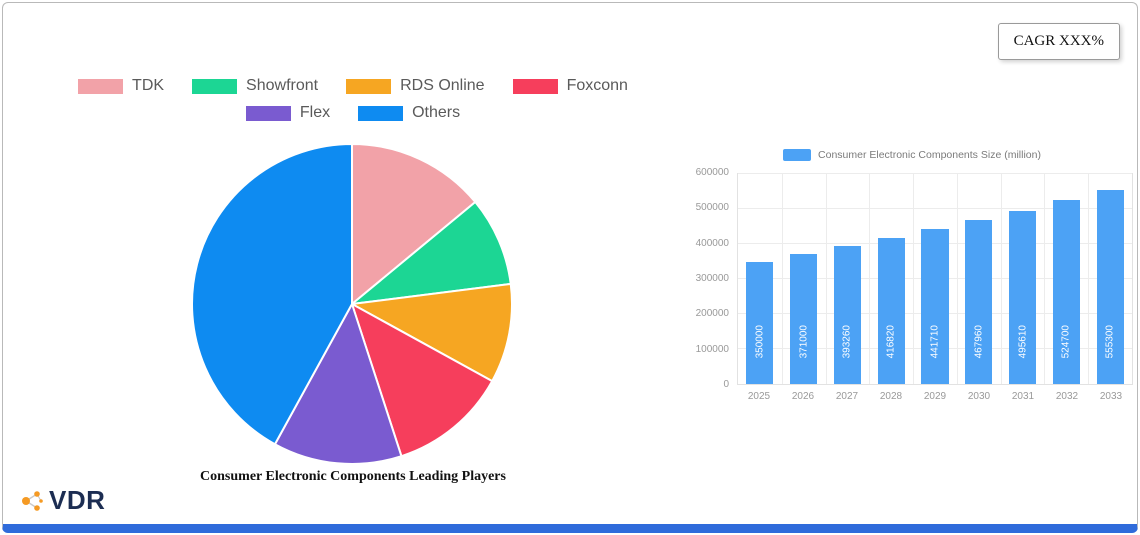  I want to click on logo-text: VDR, so click(77, 500).